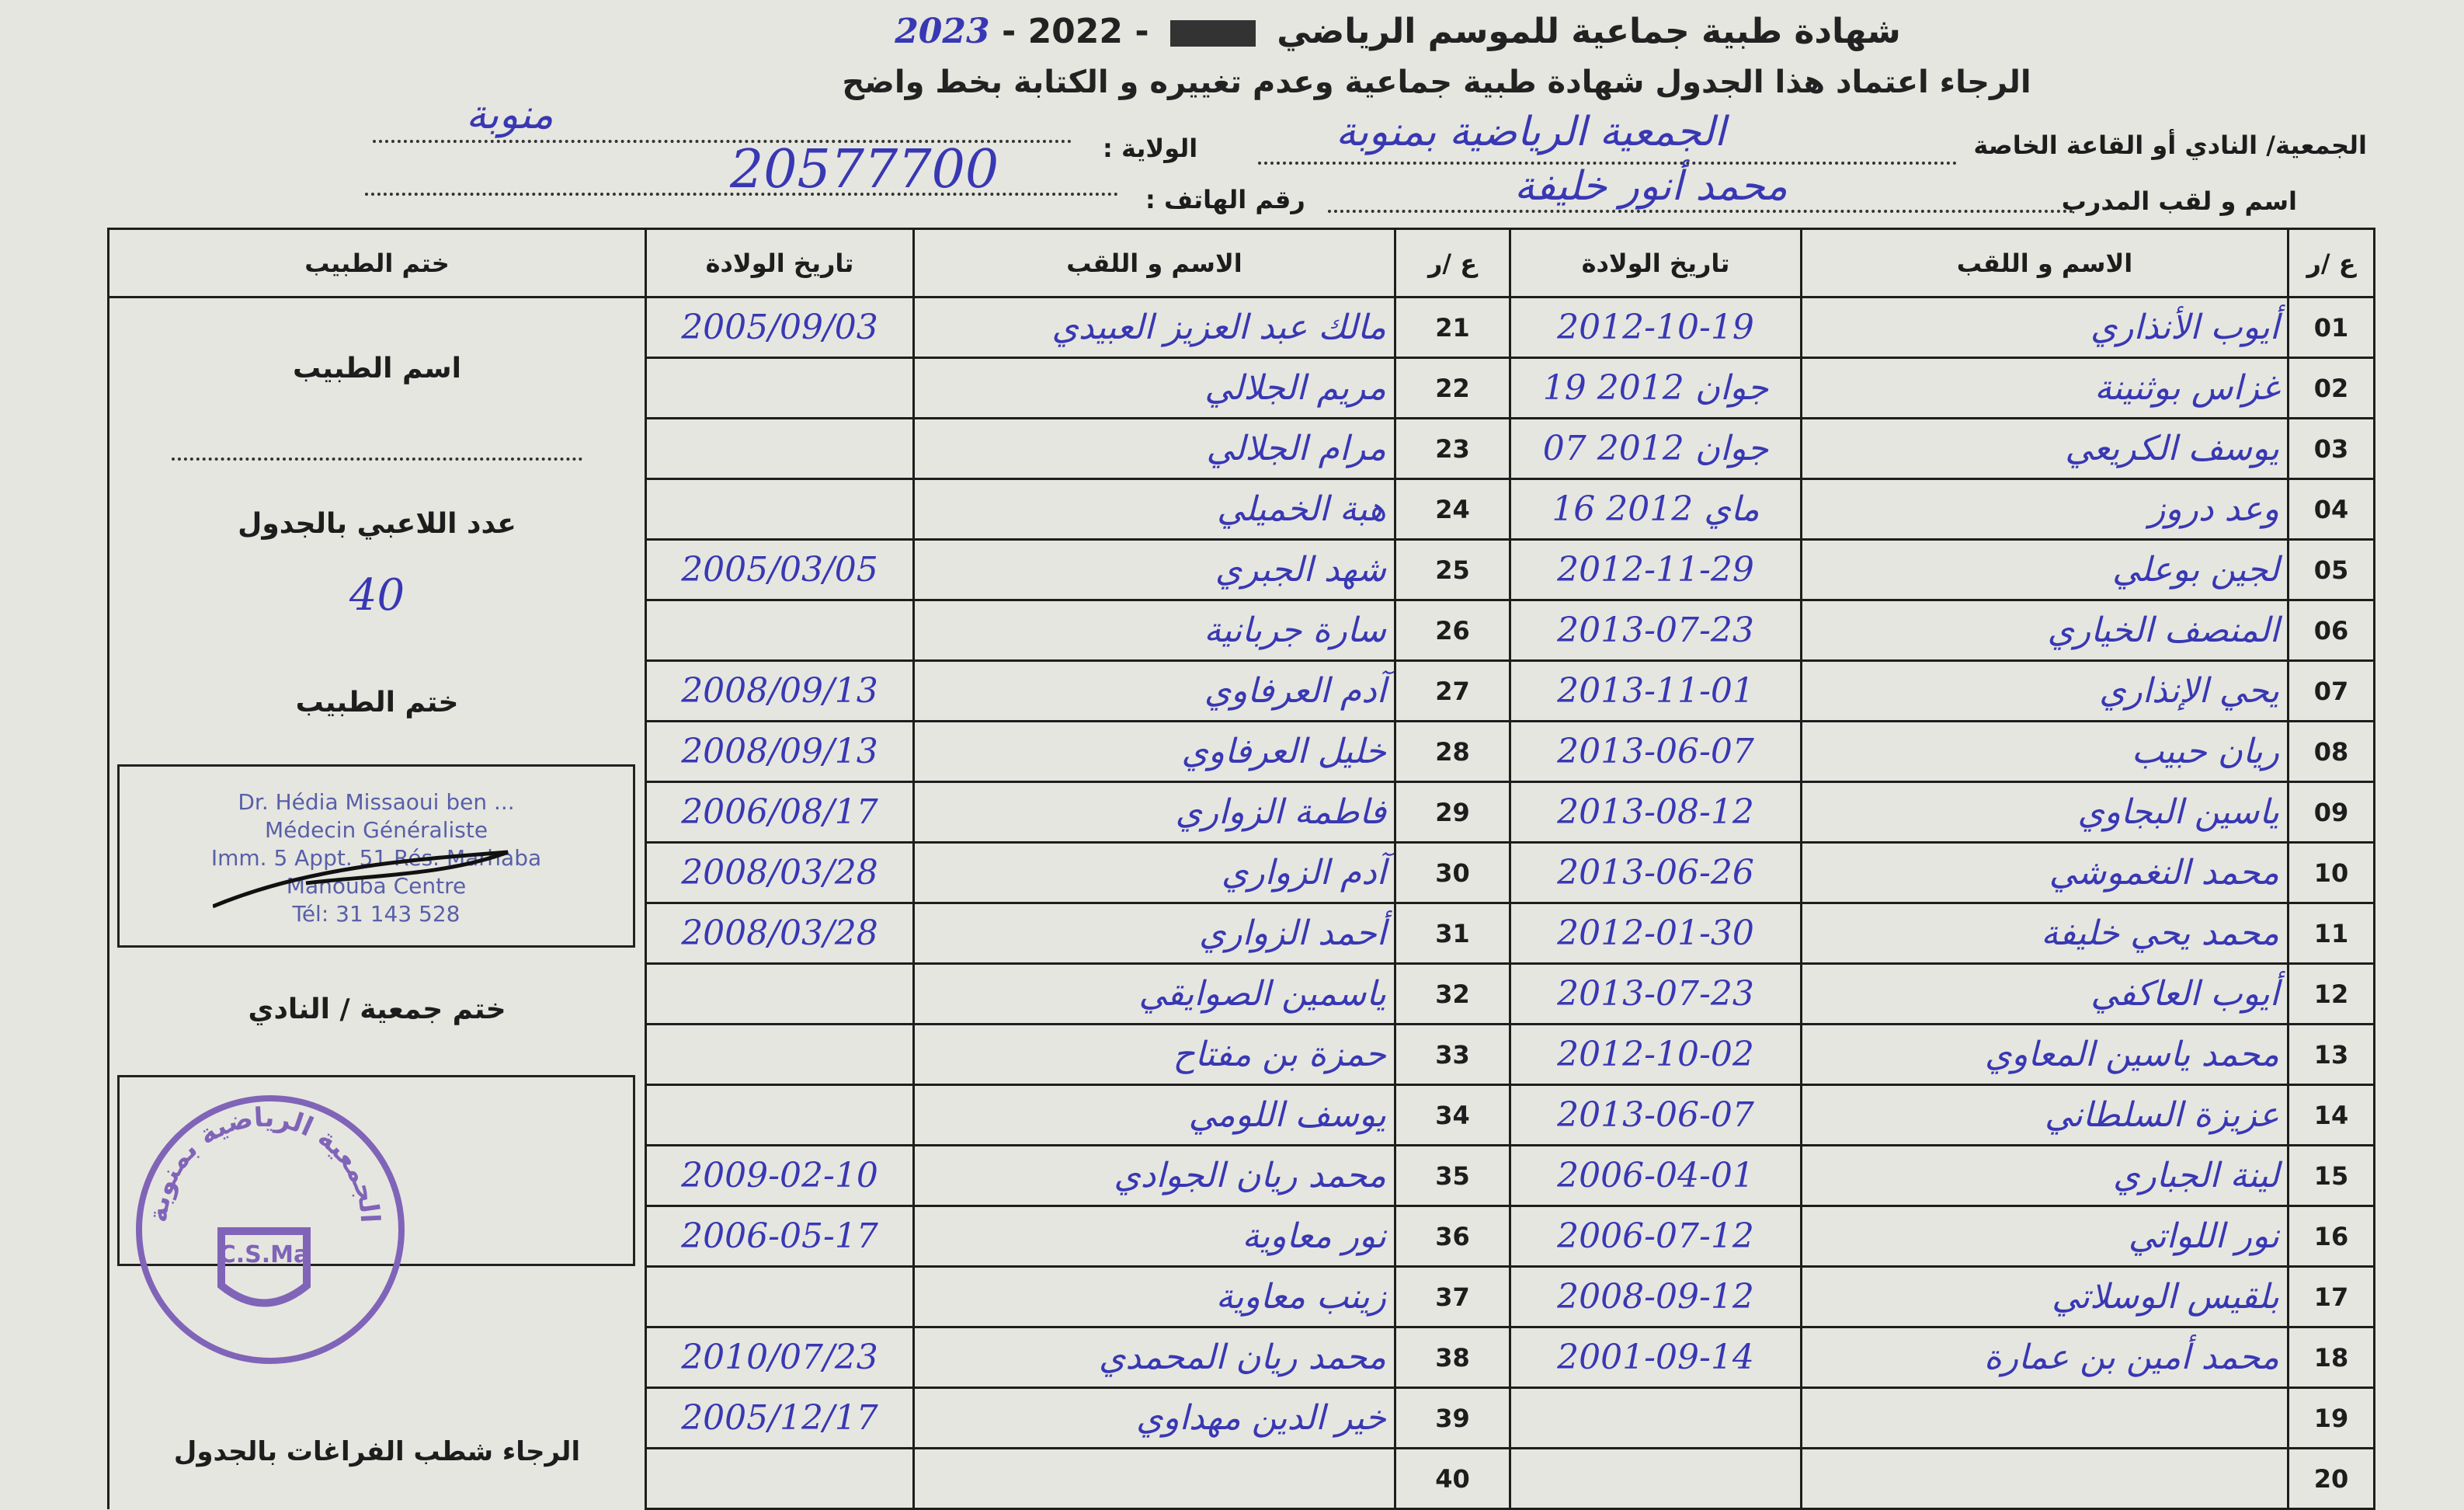 This screenshot has width=2464, height=1510. What do you see at coordinates (2331, 1115) in the screenshot?
I see `player-number: 14` at bounding box center [2331, 1115].